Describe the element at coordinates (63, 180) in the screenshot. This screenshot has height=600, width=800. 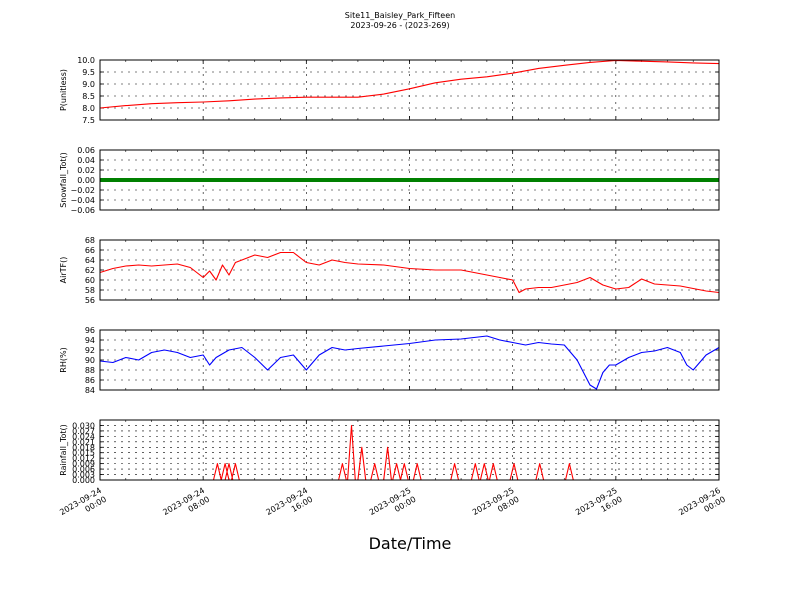
I see `snowfall-ylabel: Snowfall_Tot()` at that location.